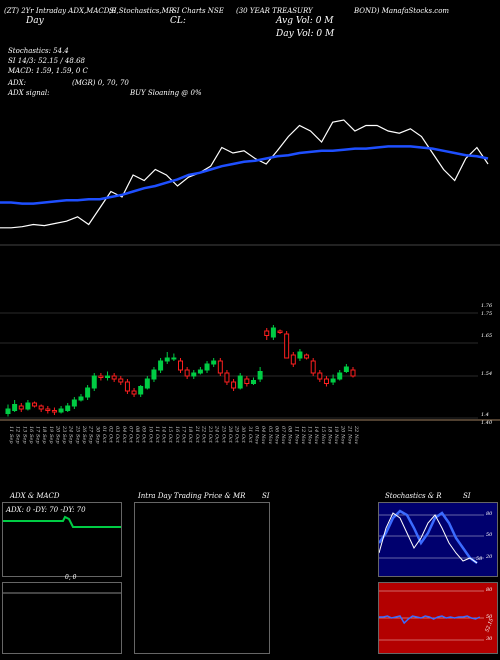 The height and width of the screenshot is (660, 500). Describe the element at coordinates (428, 538) in the screenshot. I see `stoch-d-line` at that location.